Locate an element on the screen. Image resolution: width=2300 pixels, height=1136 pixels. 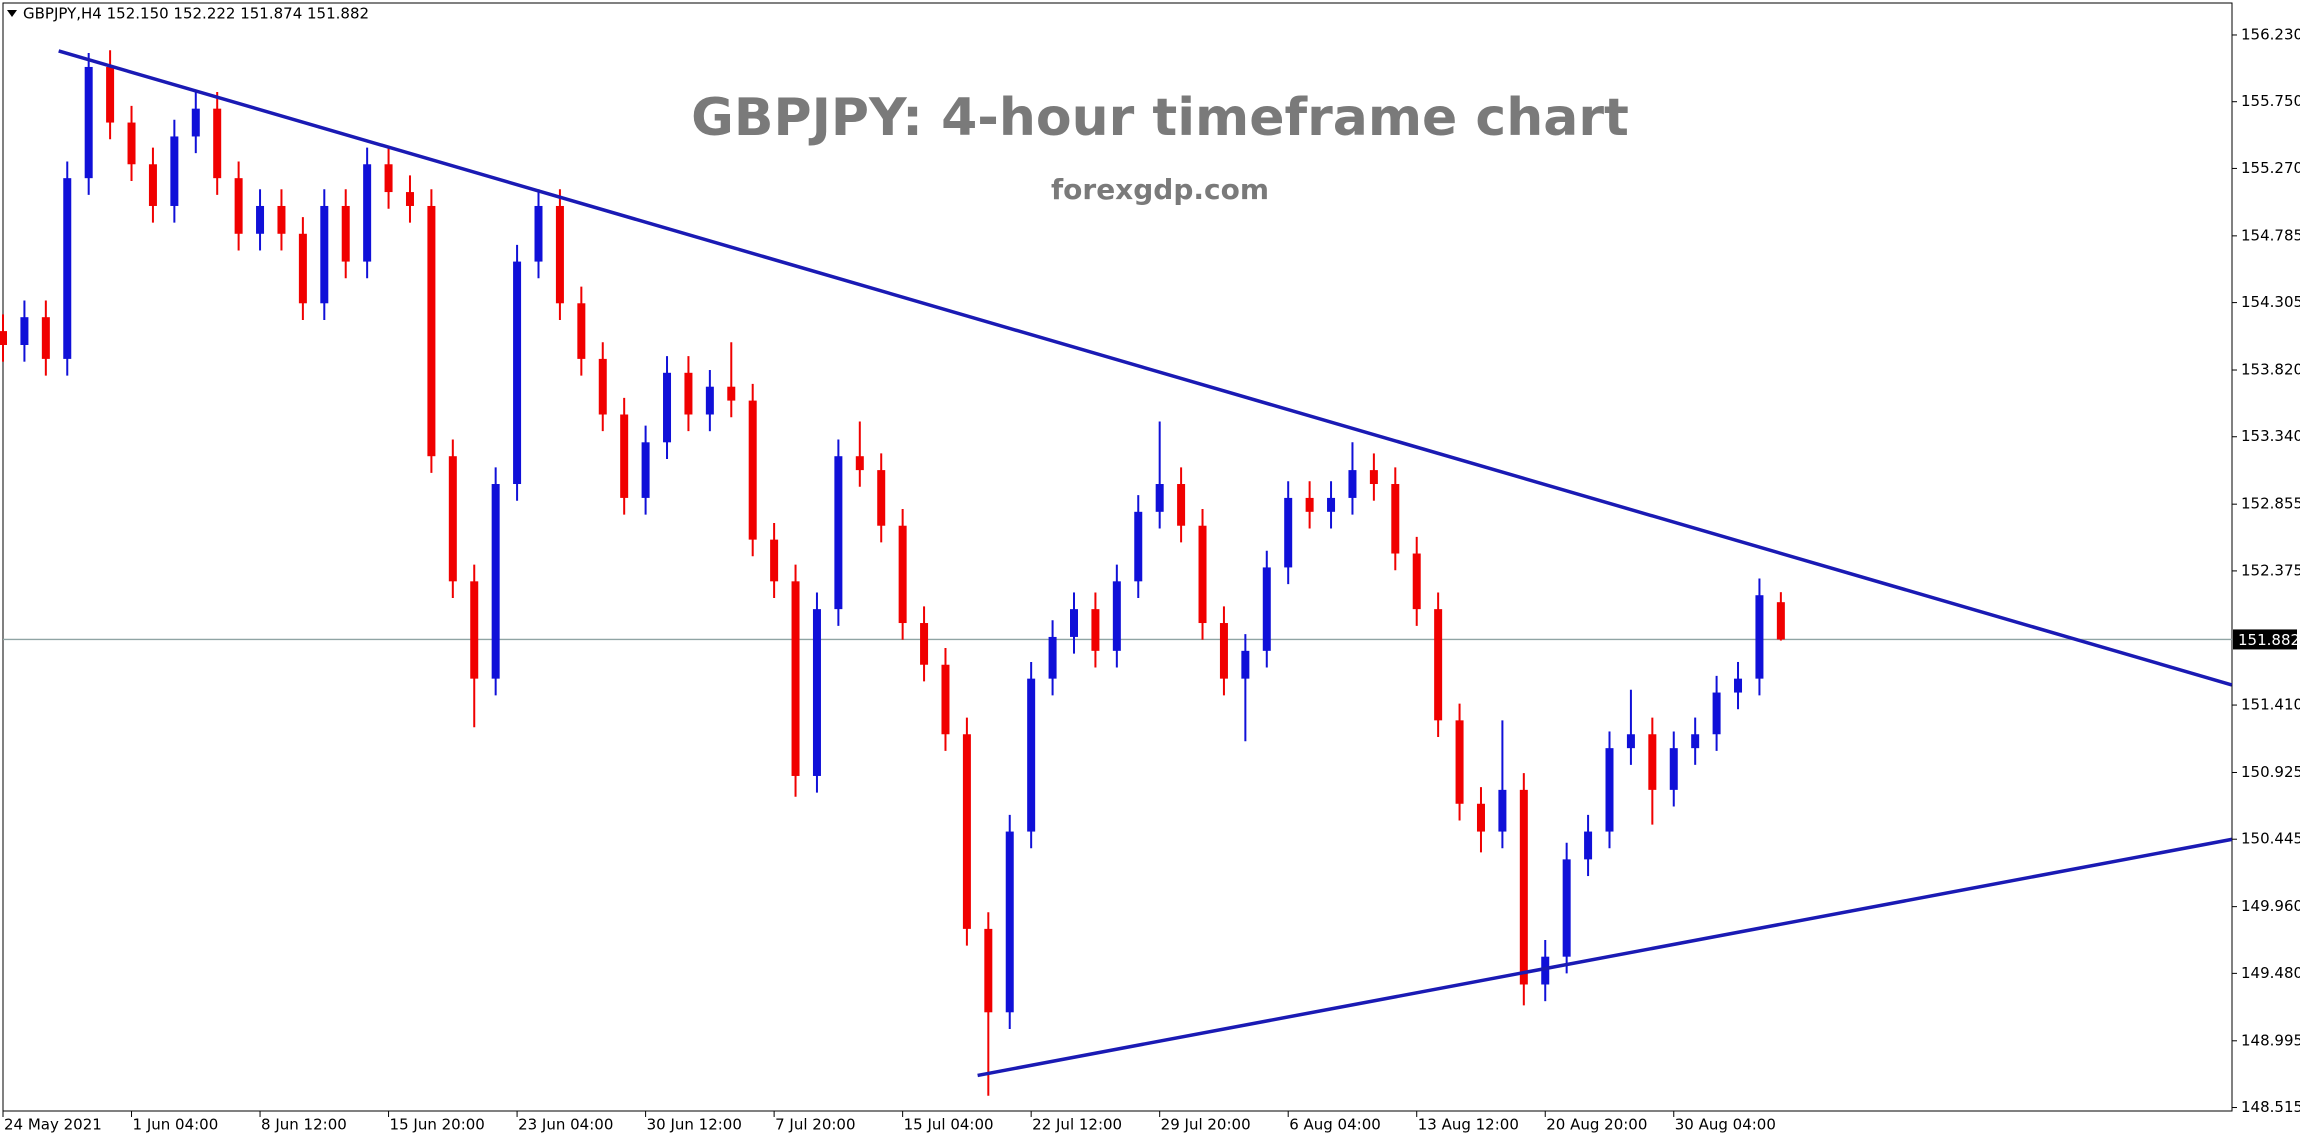
x-tick-label: 20 Aug 20:00 is located at coordinates (1596, 1125).